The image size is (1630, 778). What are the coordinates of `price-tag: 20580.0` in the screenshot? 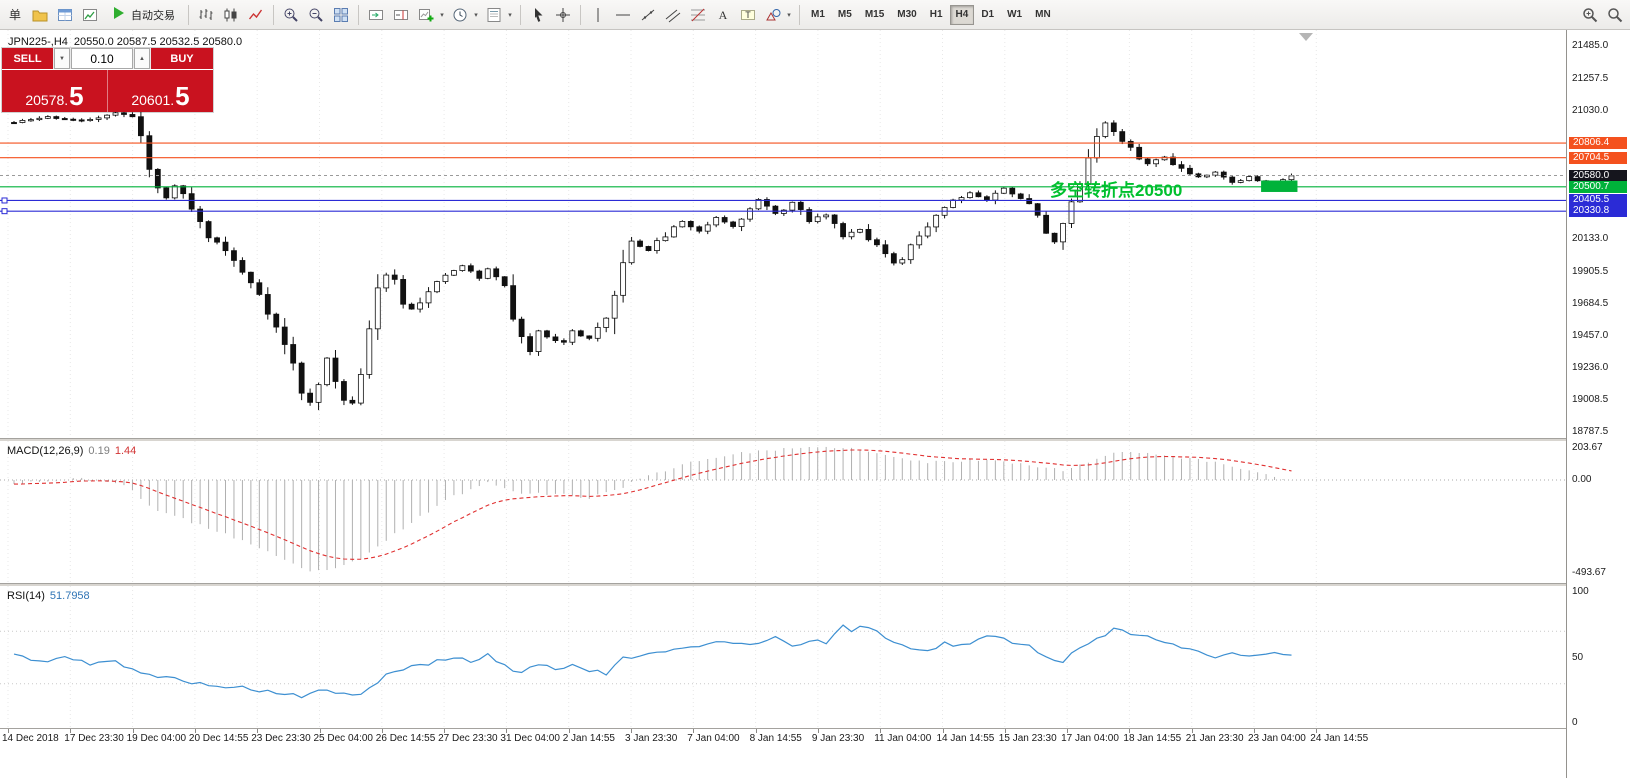 It's located at (1598, 175).